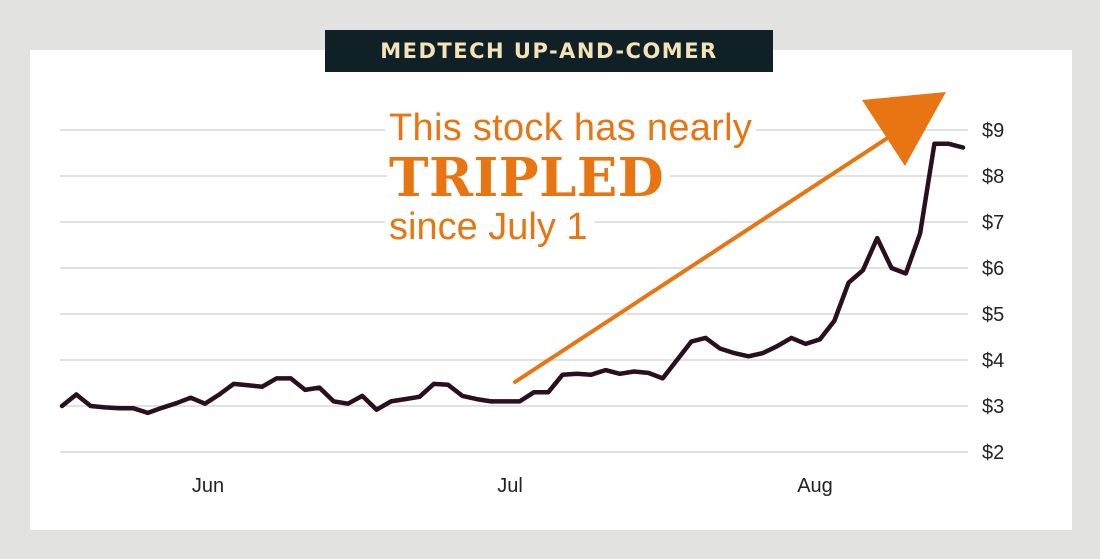 The width and height of the screenshot is (1100, 559). What do you see at coordinates (993, 269) in the screenshot?
I see `y-tick-label: $6` at bounding box center [993, 269].